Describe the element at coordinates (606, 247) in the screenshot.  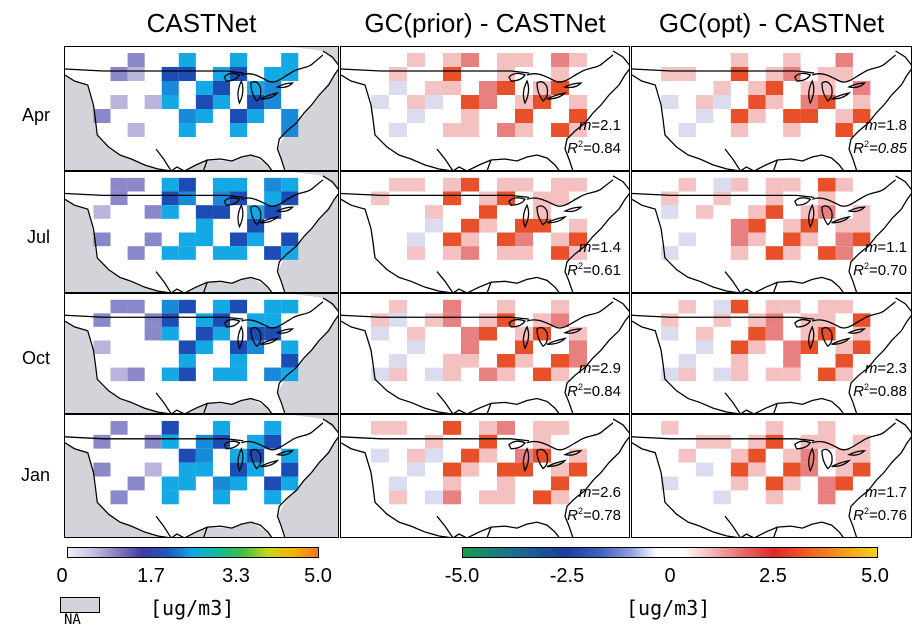
I see `slope-value: =1.4` at that location.